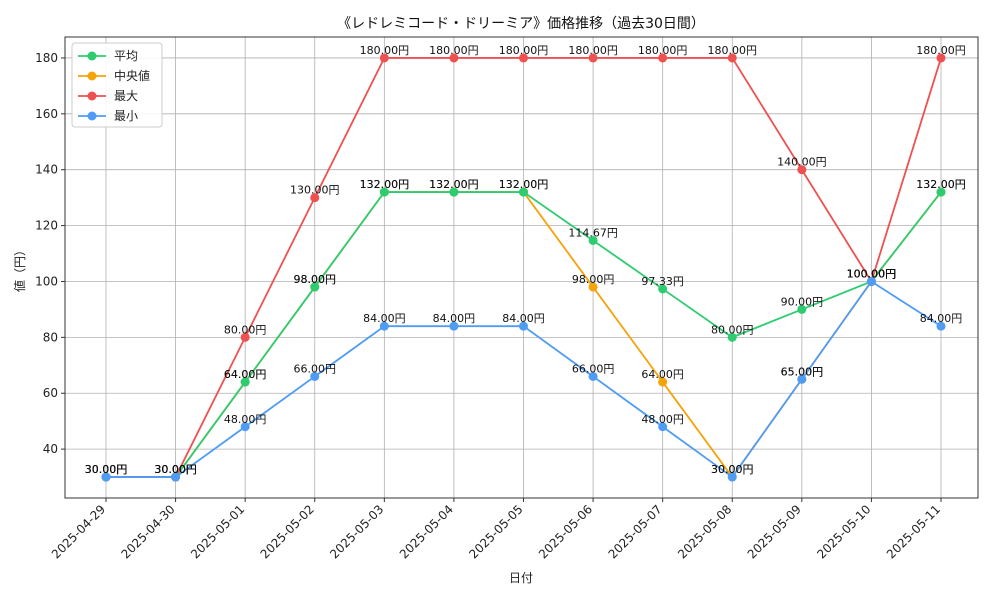 This screenshot has height=600, width=1000. I want to click on series-1-data-label: 65.00円, so click(802, 371).